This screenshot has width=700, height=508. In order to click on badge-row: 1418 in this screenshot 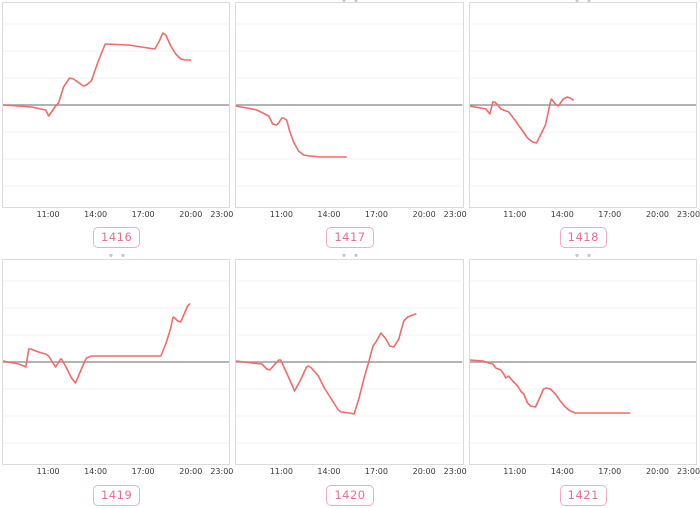, I will do `click(583, 237)`.